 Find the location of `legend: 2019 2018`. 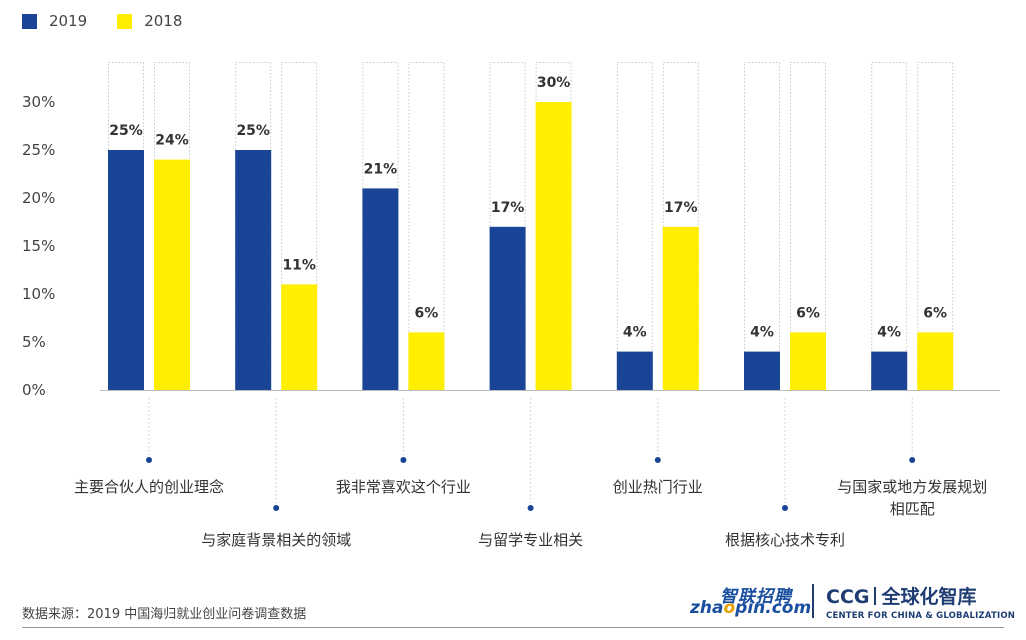

legend: 2019 2018 is located at coordinates (117, 21).